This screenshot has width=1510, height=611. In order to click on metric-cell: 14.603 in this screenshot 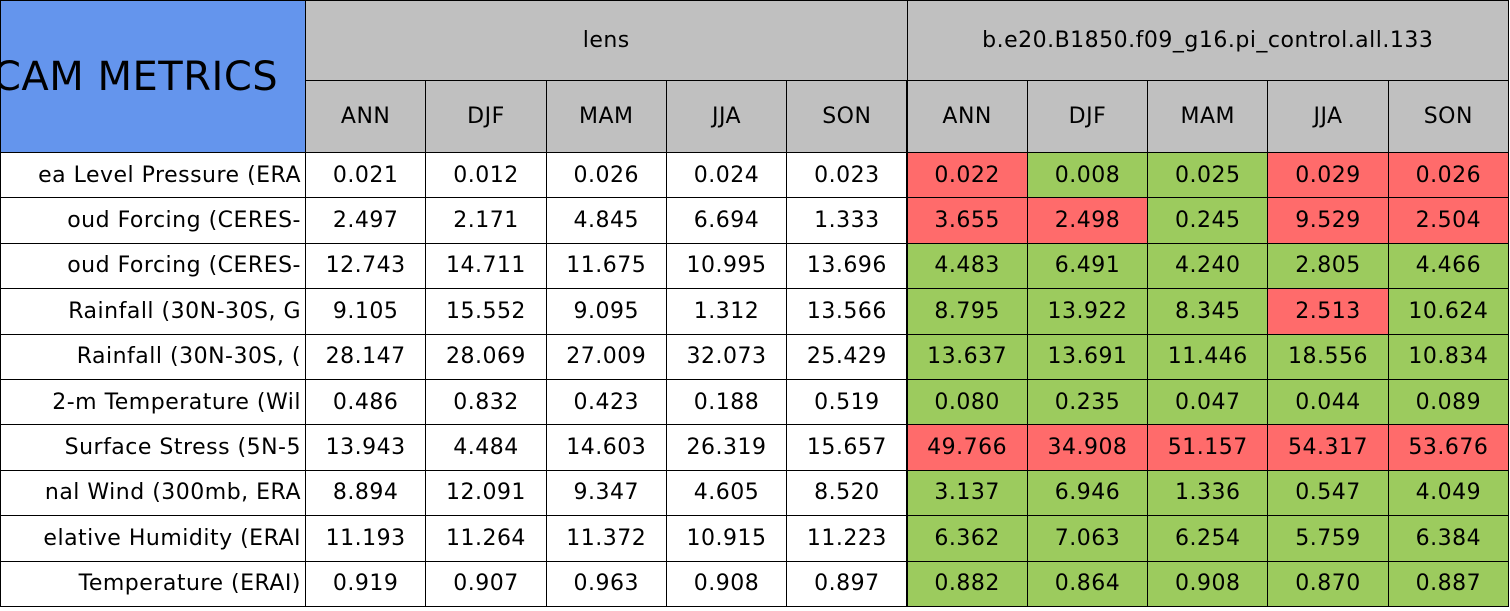, I will do `click(606, 447)`.